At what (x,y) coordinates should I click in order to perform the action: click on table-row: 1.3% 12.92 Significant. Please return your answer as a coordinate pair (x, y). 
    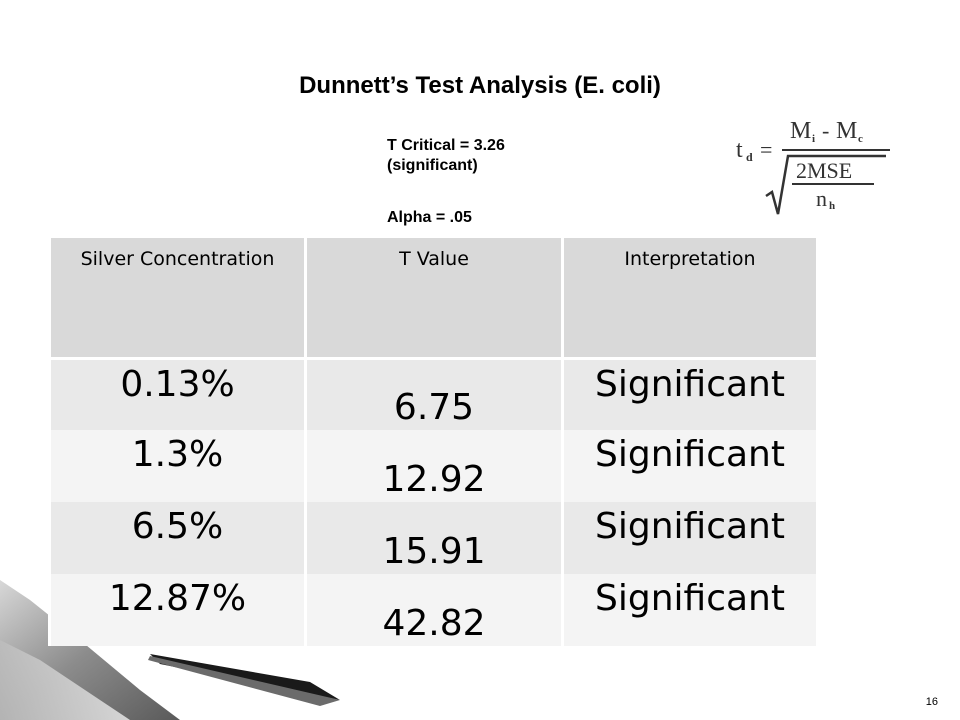
    Looking at the image, I should click on (433, 466).